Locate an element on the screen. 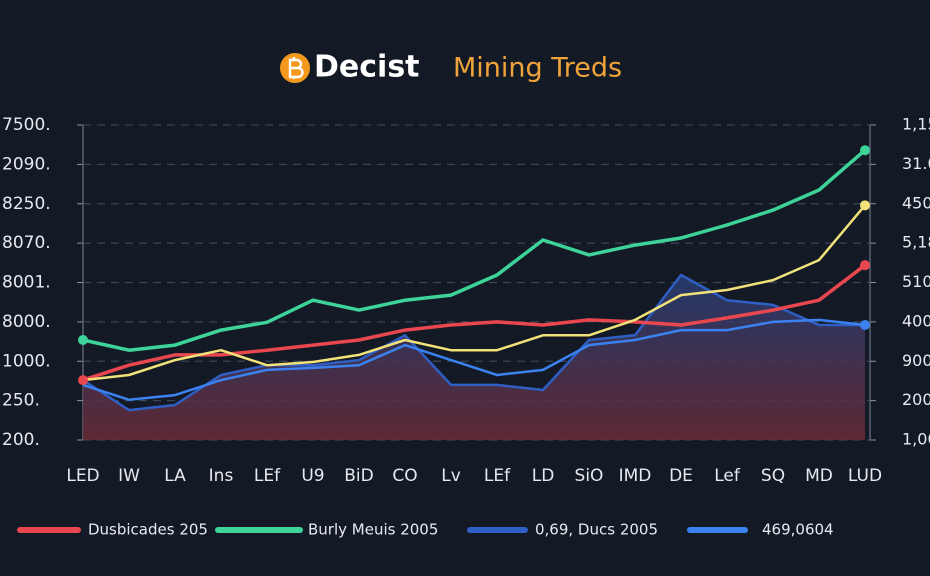 The width and height of the screenshot is (930, 576). x-tick-label: IMD is located at coordinates (635, 476).